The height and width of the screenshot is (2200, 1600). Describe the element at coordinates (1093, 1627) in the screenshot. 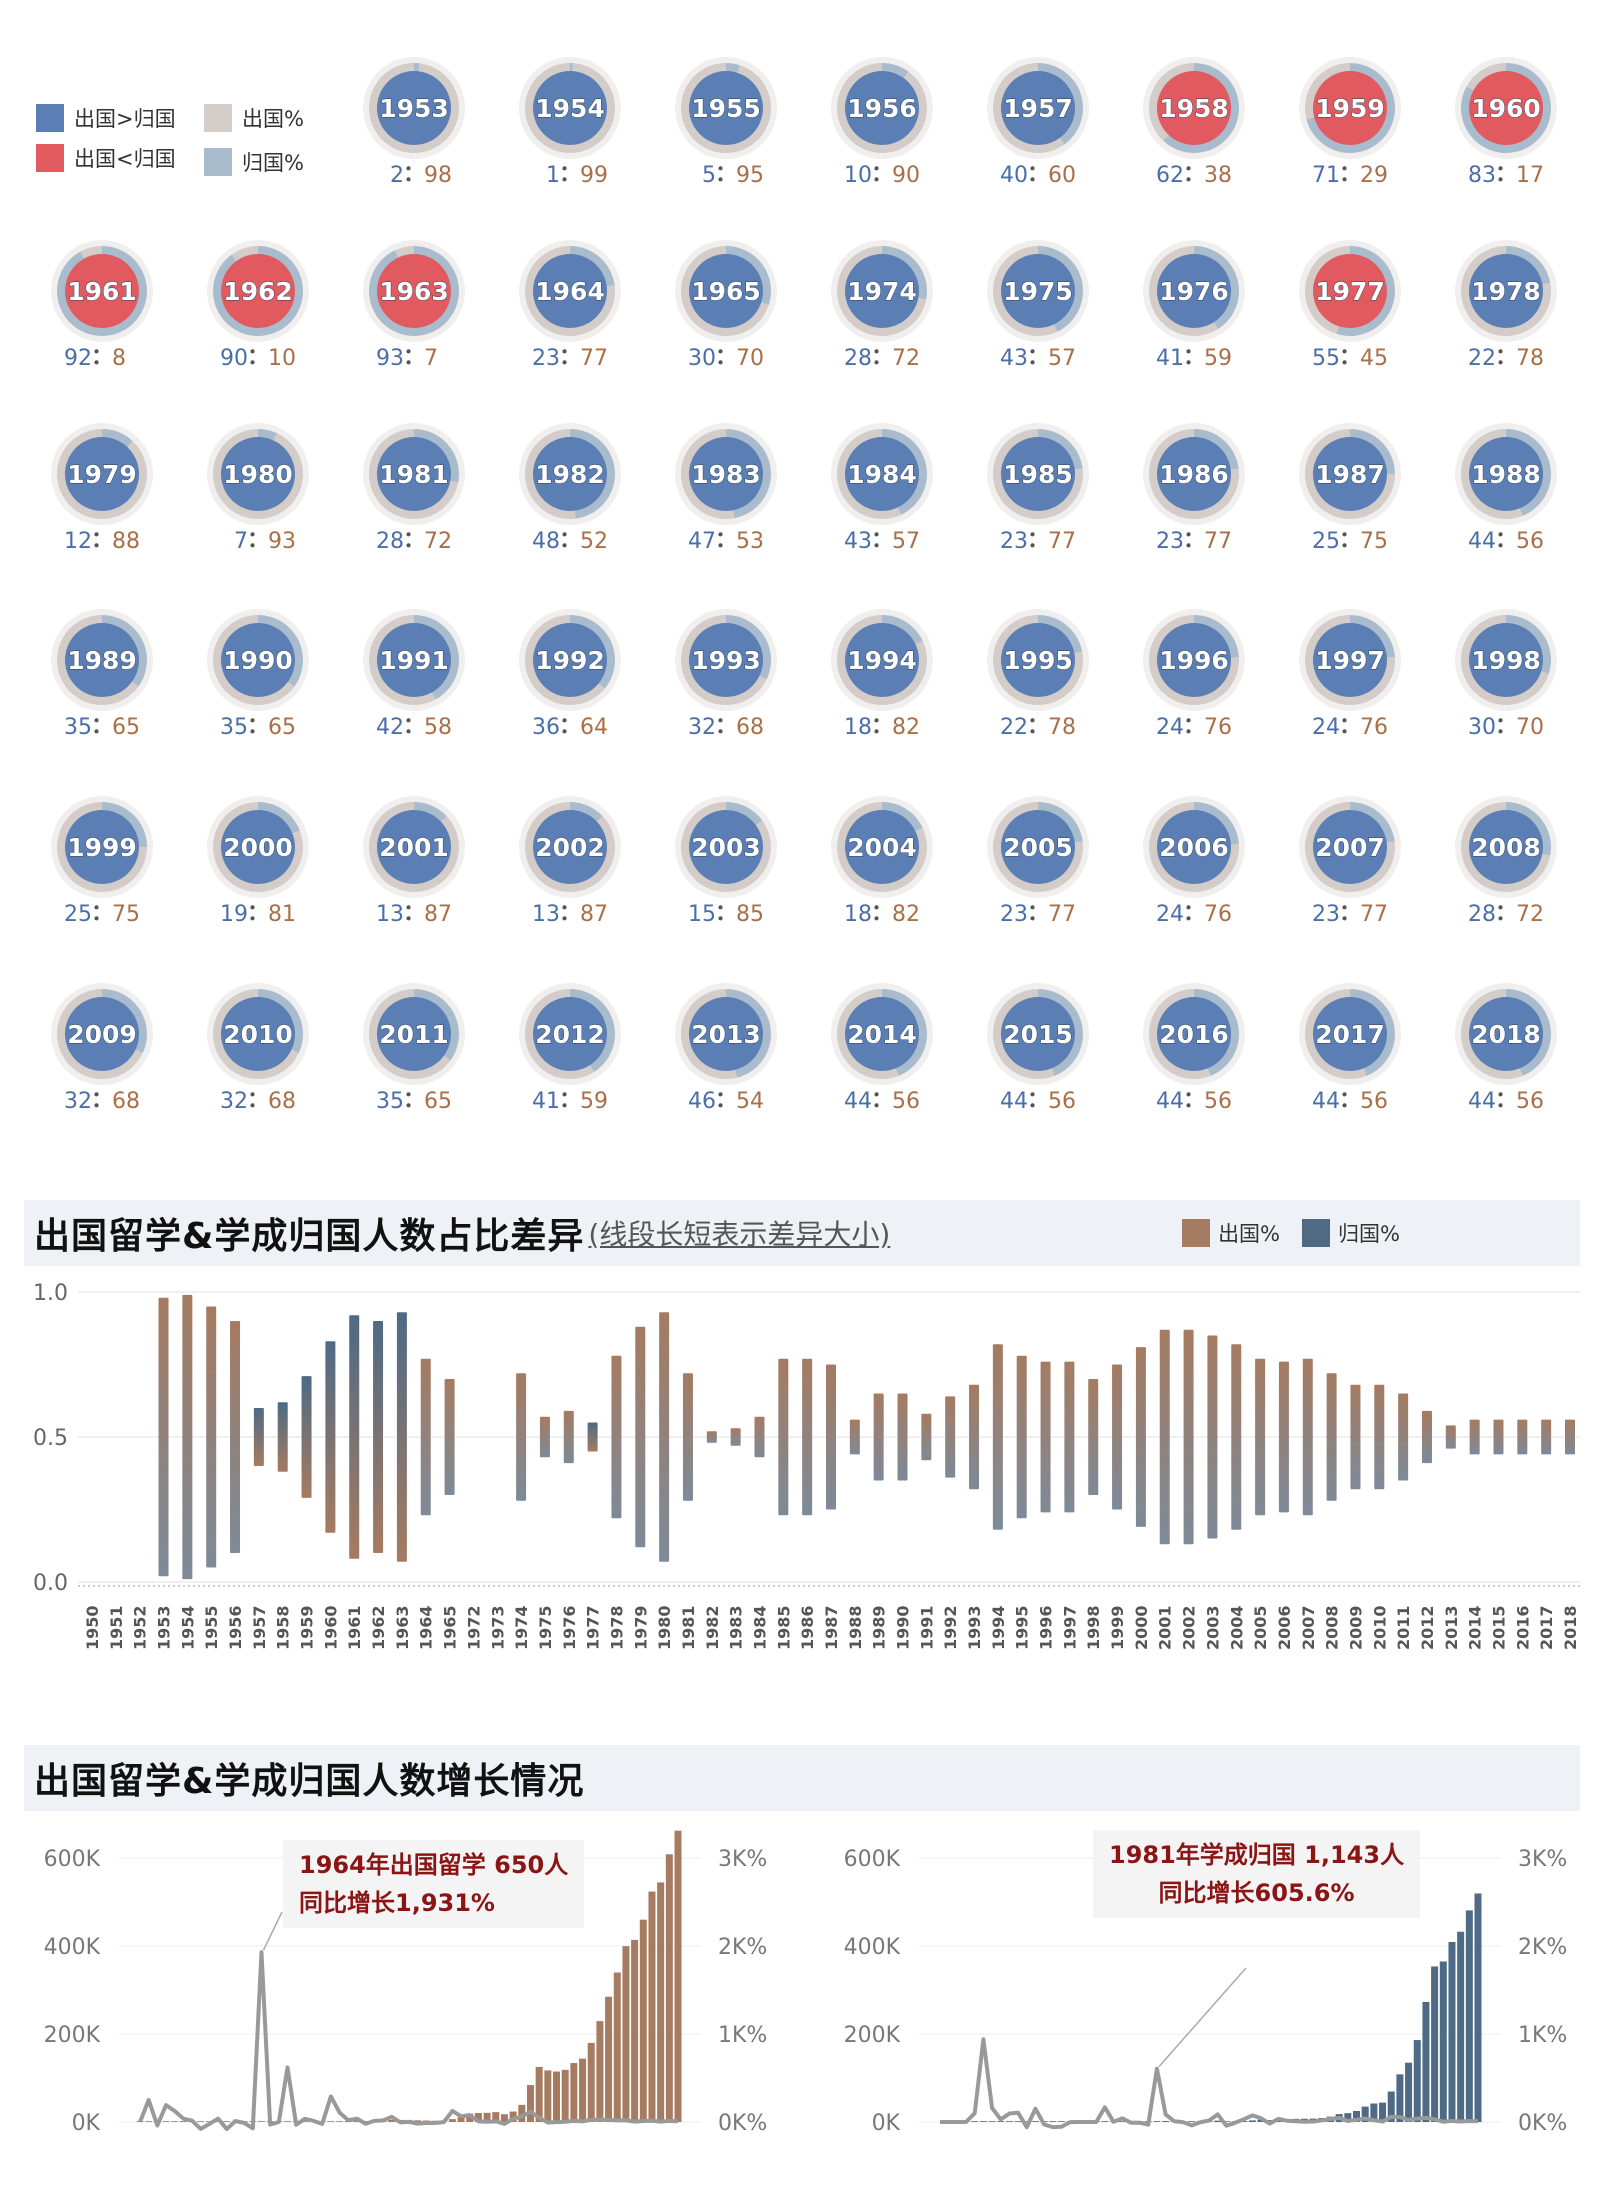

I see `share-x-tick: 1998` at that location.